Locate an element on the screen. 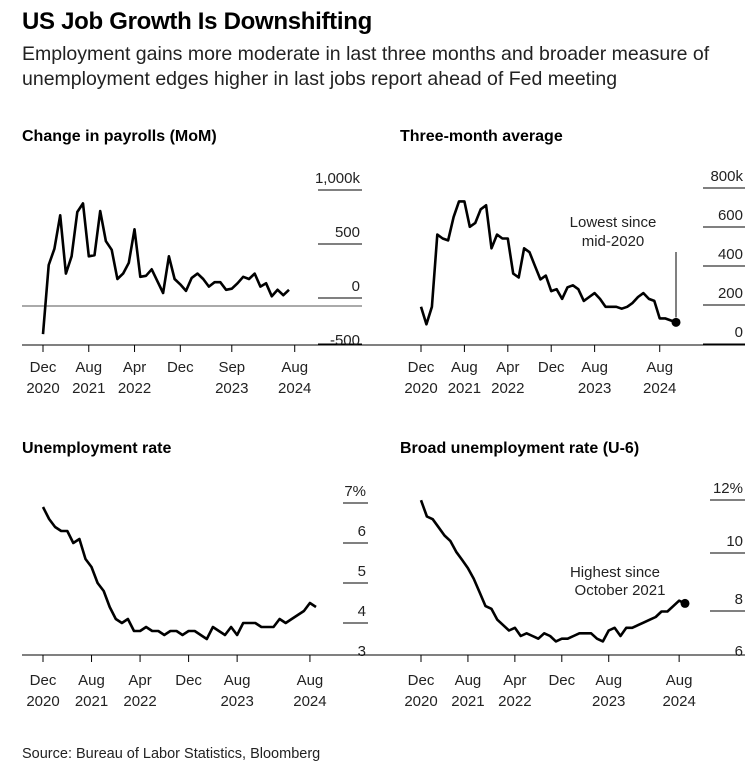  payrolls-series-line is located at coordinates (165, 268).